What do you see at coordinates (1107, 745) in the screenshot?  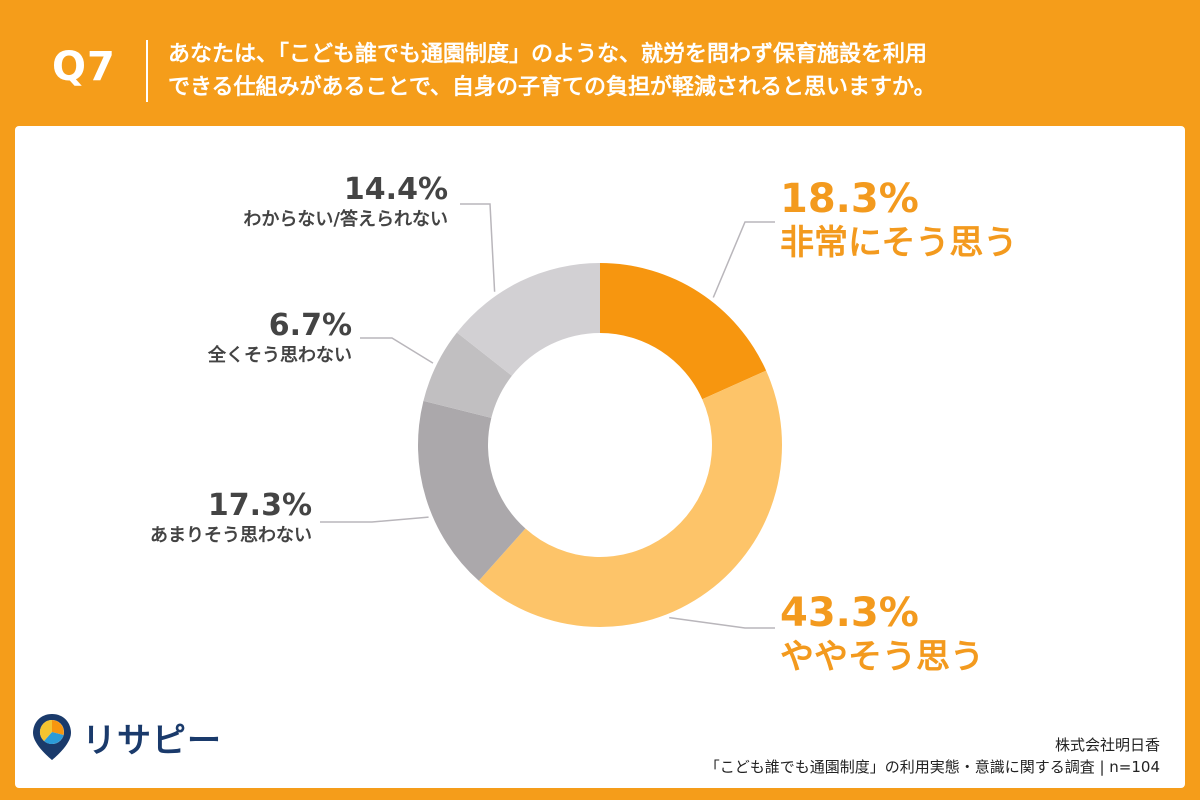 I see `footer-company: 株式会社明日香` at bounding box center [1107, 745].